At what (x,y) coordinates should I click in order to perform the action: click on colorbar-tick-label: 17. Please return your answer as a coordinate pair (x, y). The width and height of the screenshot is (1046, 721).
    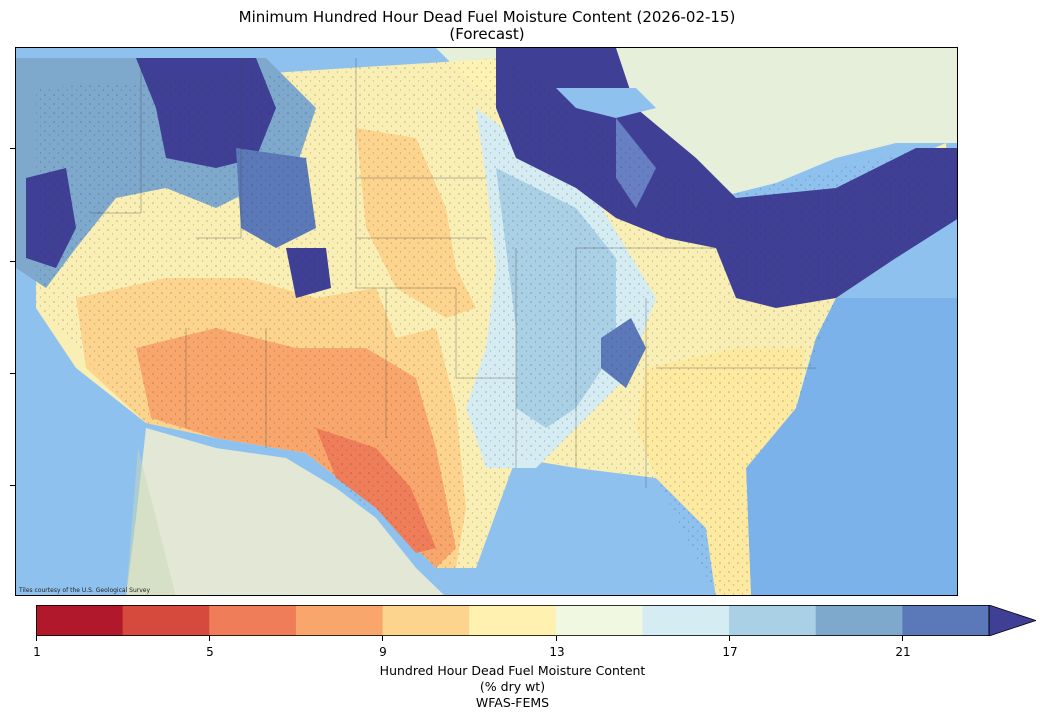
    Looking at the image, I should click on (730, 652).